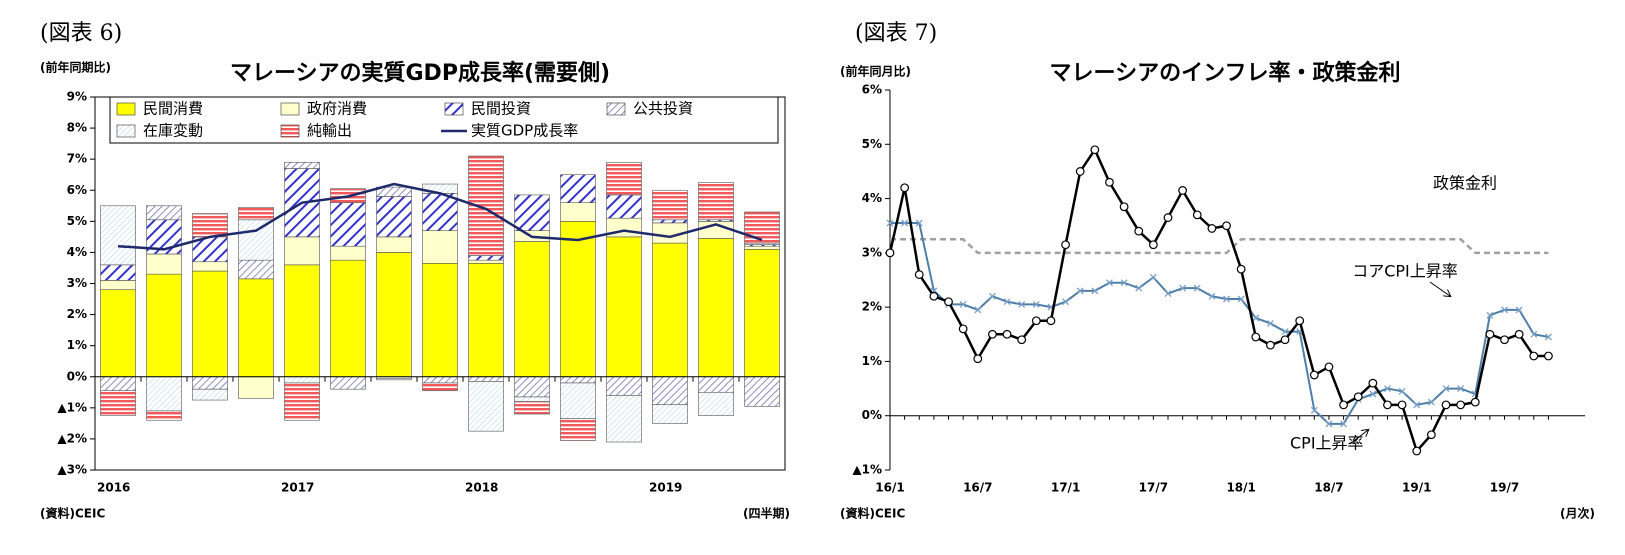 This screenshot has height=555, width=1625. What do you see at coordinates (663, 109) in the screenshot?
I see `legend-label: 公共投資` at bounding box center [663, 109].